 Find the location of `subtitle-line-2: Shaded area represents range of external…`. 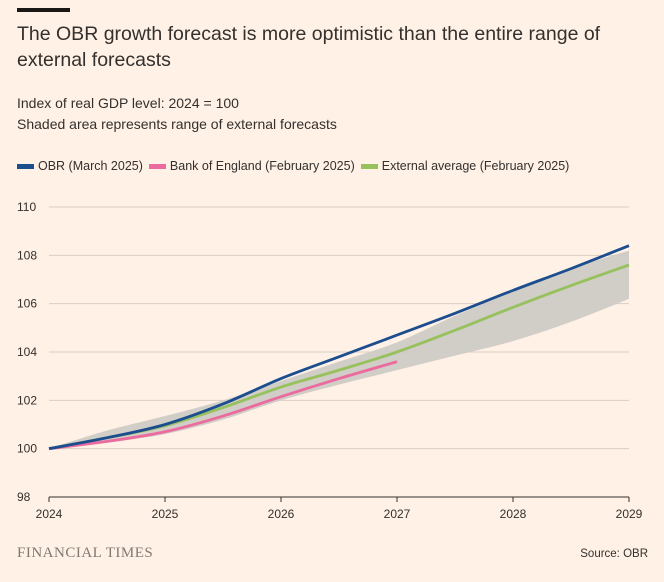

subtitle-line-2: Shaded area represents range of external… is located at coordinates (177, 124).